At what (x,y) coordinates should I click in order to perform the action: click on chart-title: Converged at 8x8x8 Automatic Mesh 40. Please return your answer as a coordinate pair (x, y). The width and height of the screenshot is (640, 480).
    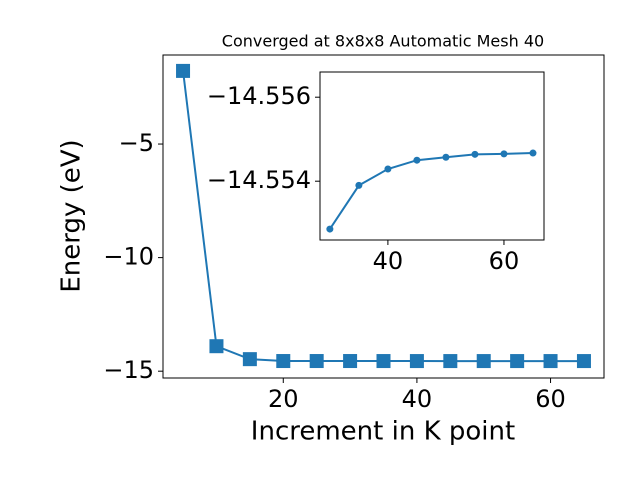
    Looking at the image, I should click on (383, 41).